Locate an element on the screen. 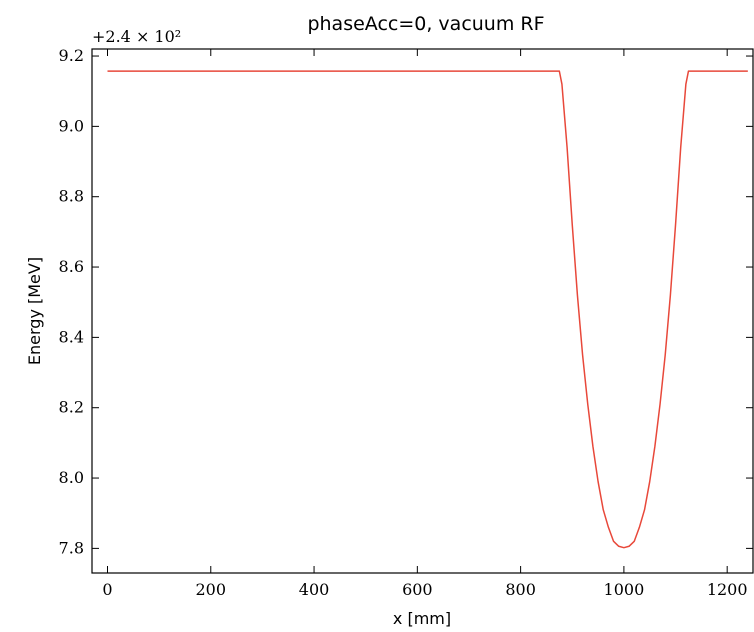 Image resolution: width=754 pixels, height=632 pixels. x-tick-label: 800 is located at coordinates (520, 589).